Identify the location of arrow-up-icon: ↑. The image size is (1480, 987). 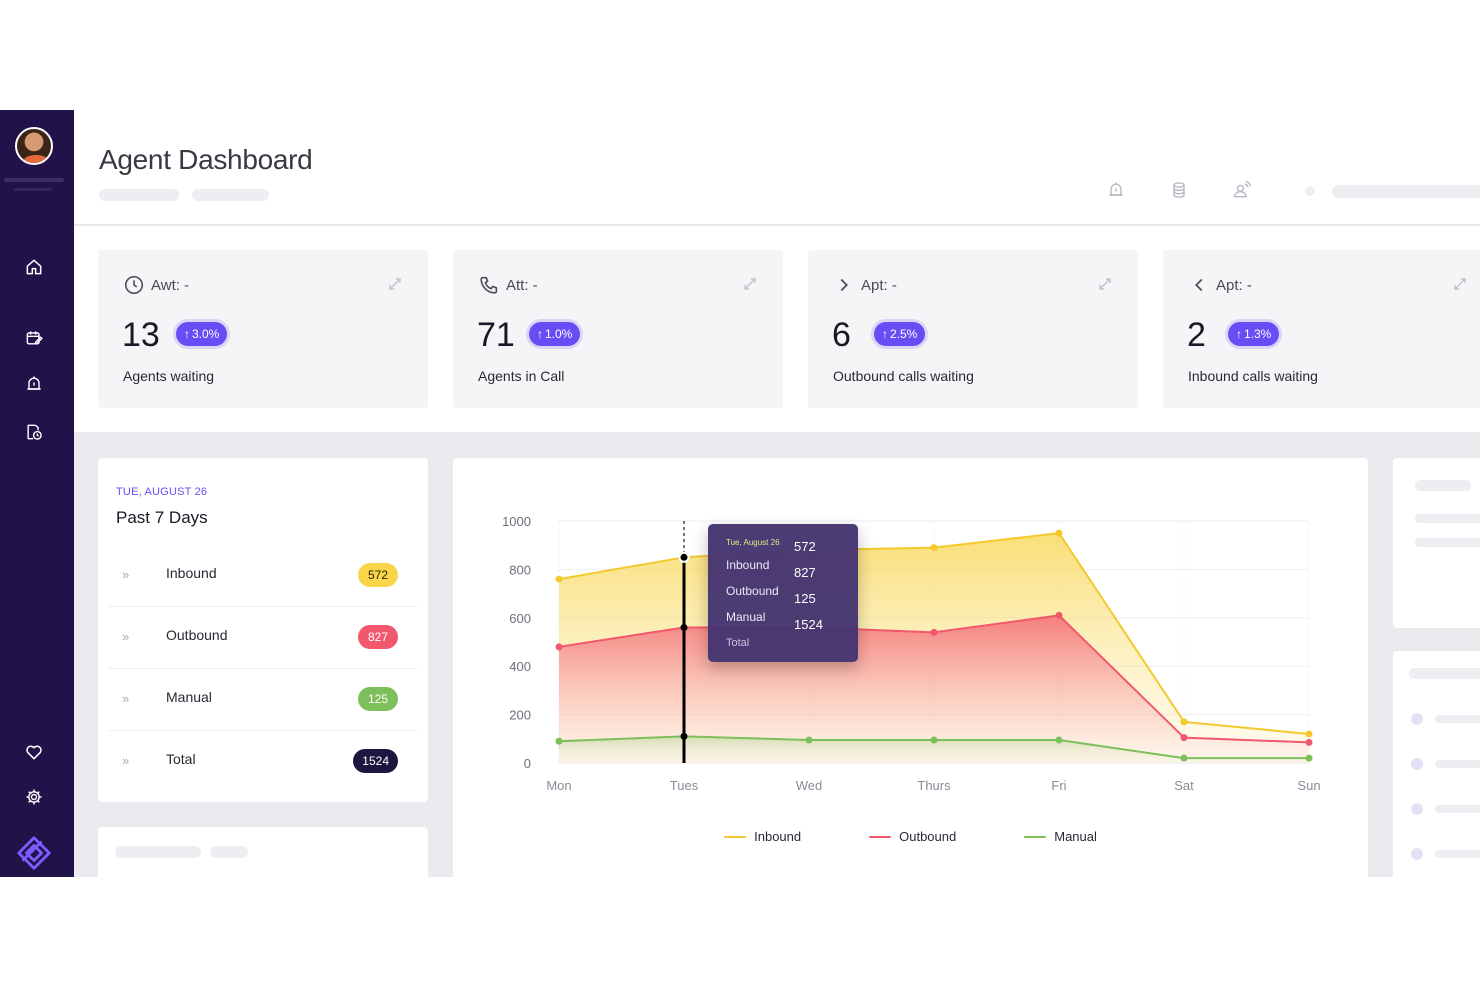
(187, 334).